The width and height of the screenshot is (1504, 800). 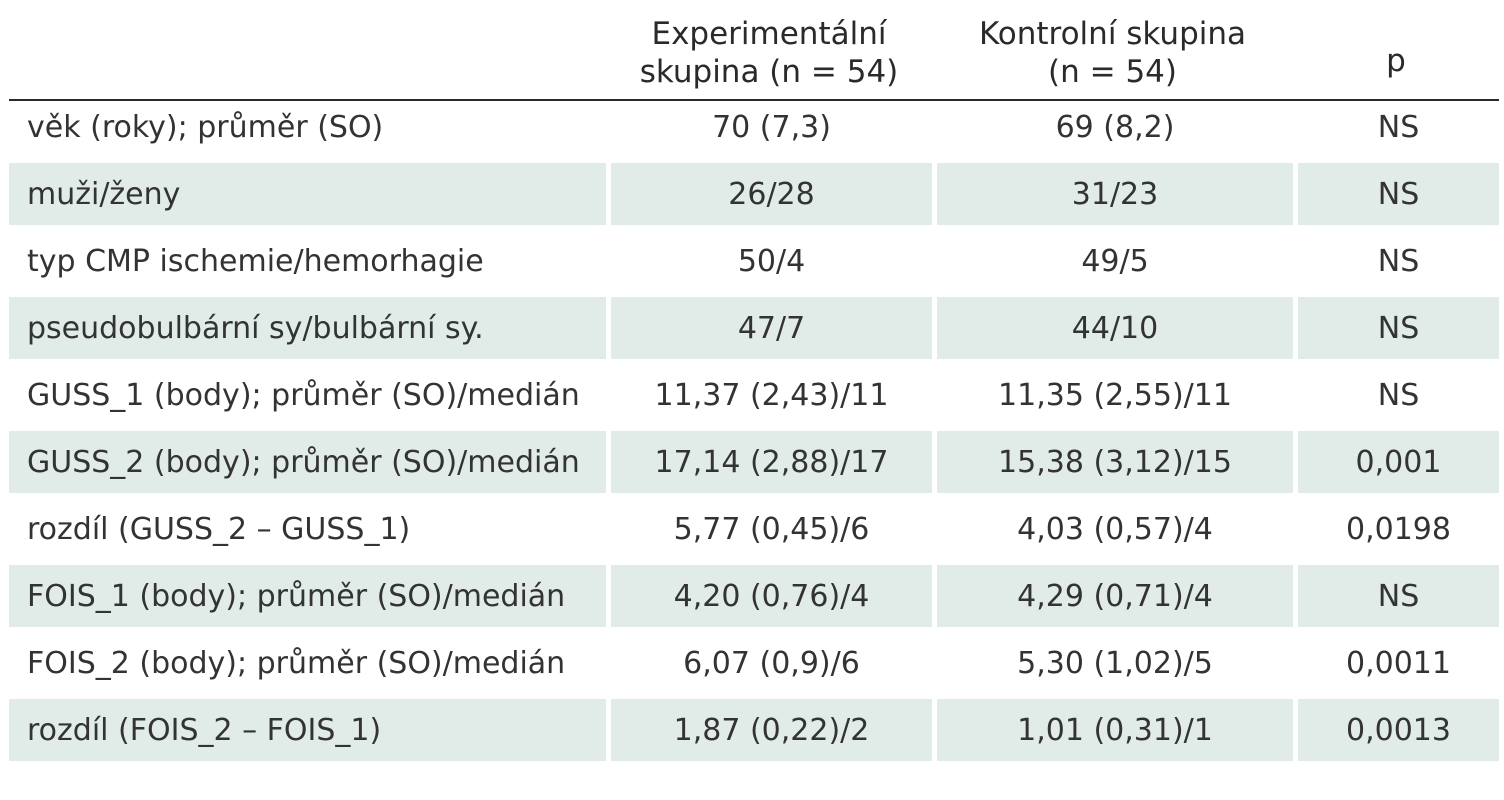 I want to click on control-value: 1,01 (0,31)/1, so click(x=1112, y=730).